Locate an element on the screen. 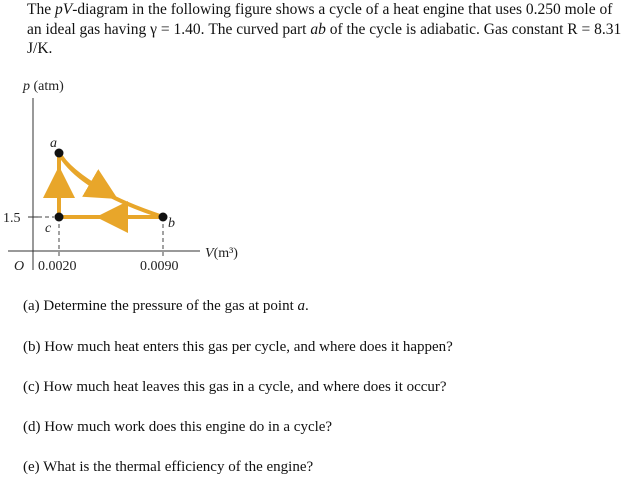  arrow is located at coordinates (87, 175).